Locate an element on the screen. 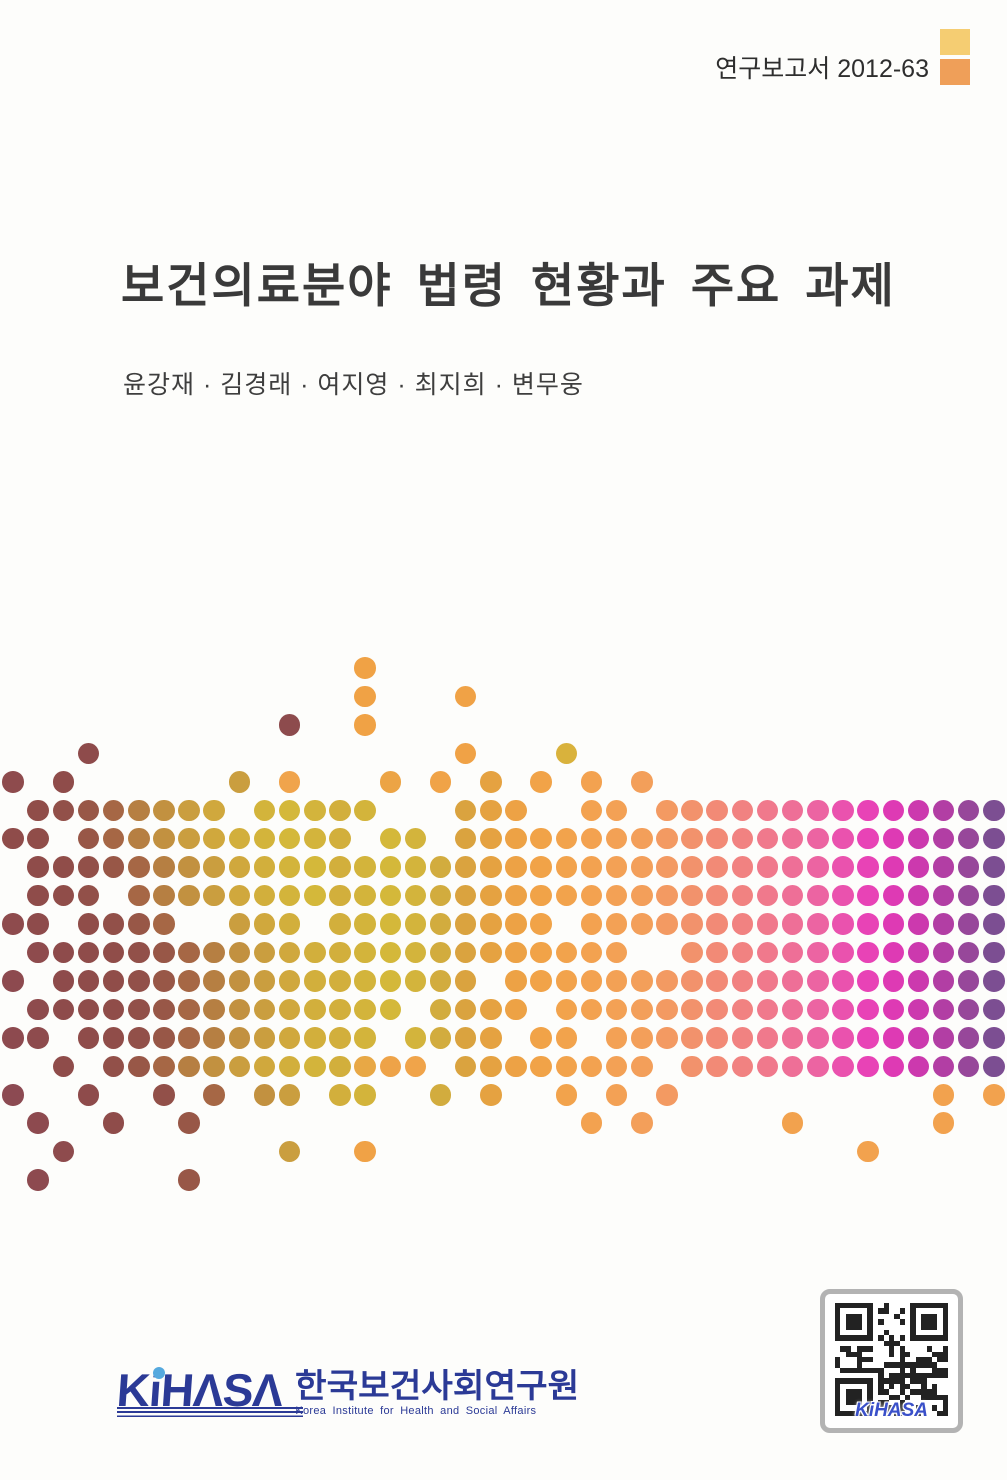 The width and height of the screenshot is (1007, 1480). report-number-label: 연구보고서 2012-63 is located at coordinates (822, 69).